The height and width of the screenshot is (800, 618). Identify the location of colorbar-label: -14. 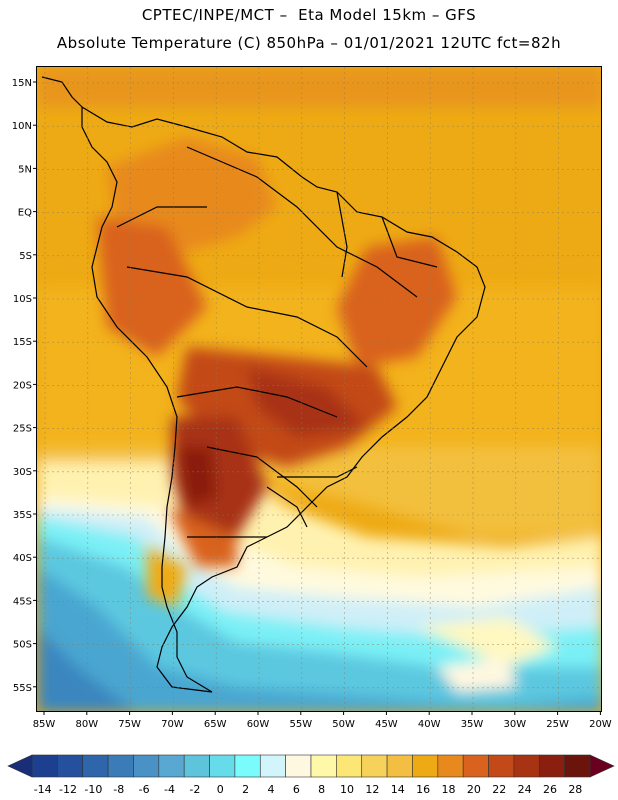
(43, 789).